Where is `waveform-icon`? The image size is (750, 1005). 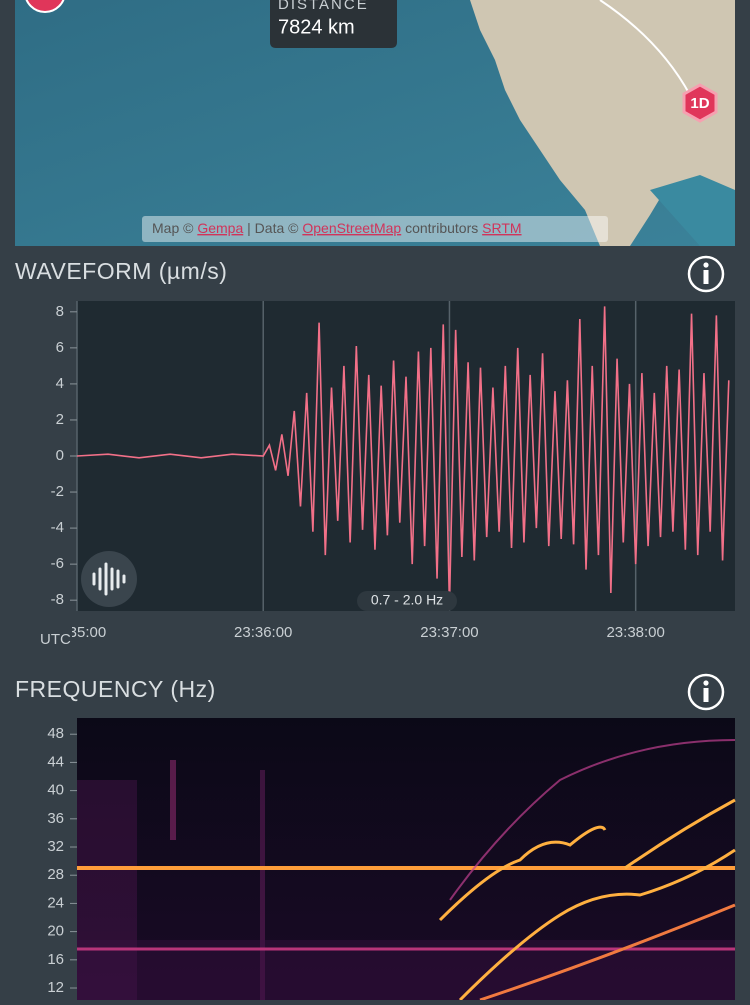 waveform-icon is located at coordinates (109, 579).